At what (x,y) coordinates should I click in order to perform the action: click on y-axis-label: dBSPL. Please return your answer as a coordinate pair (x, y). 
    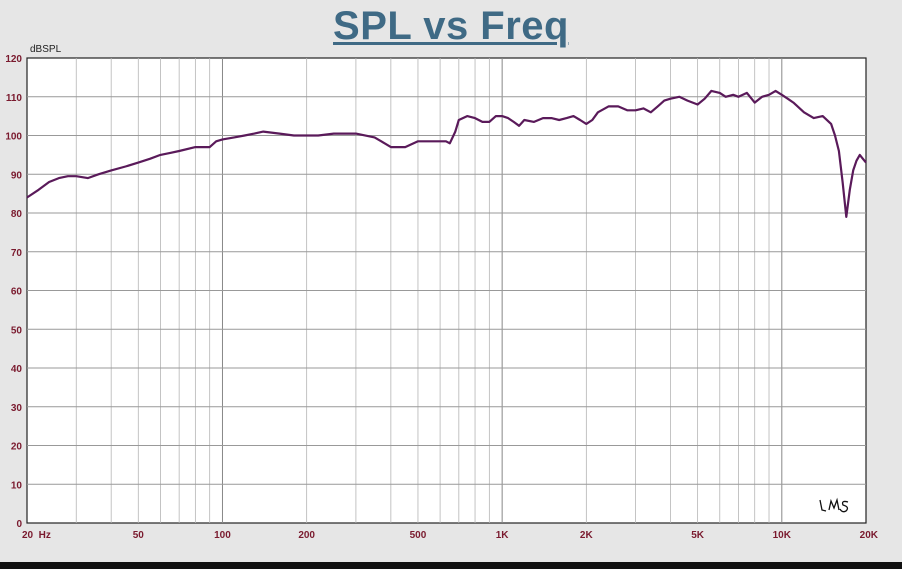
    Looking at the image, I should click on (46, 49).